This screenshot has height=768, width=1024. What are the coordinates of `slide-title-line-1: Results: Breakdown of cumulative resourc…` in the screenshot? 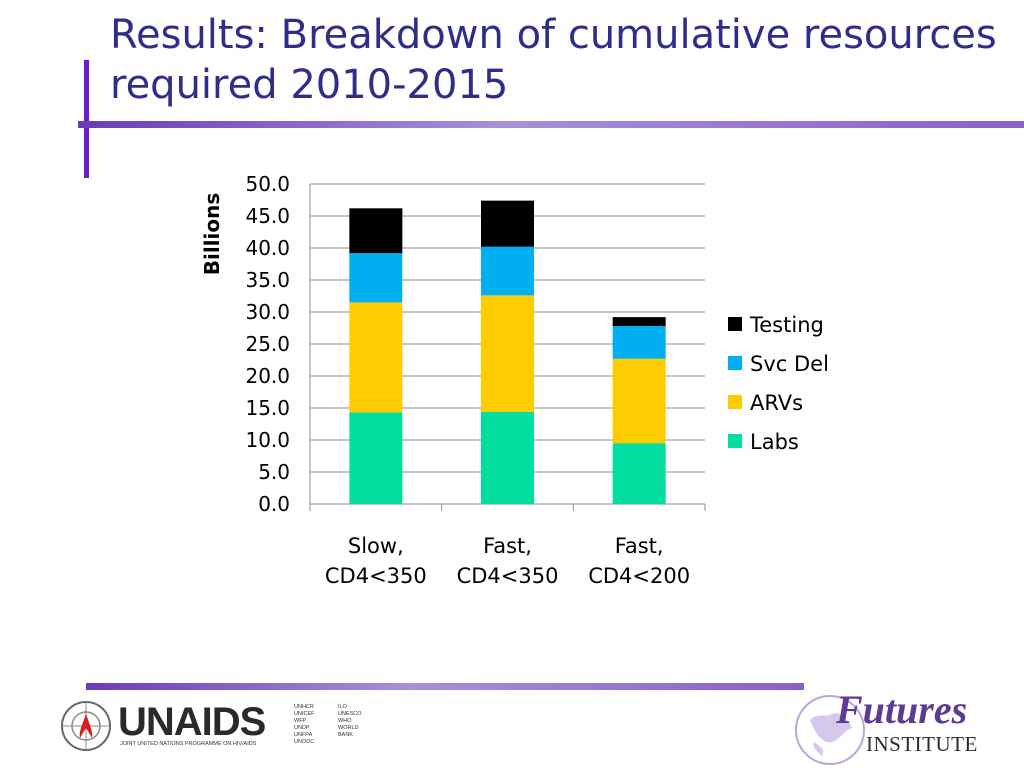 It's located at (553, 35).